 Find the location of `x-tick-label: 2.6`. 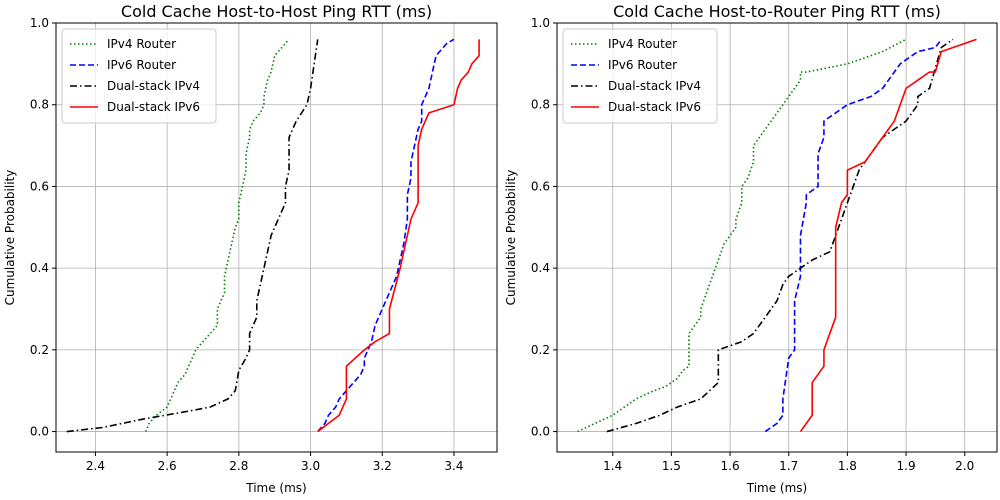

x-tick-label: 2.6 is located at coordinates (167, 466).